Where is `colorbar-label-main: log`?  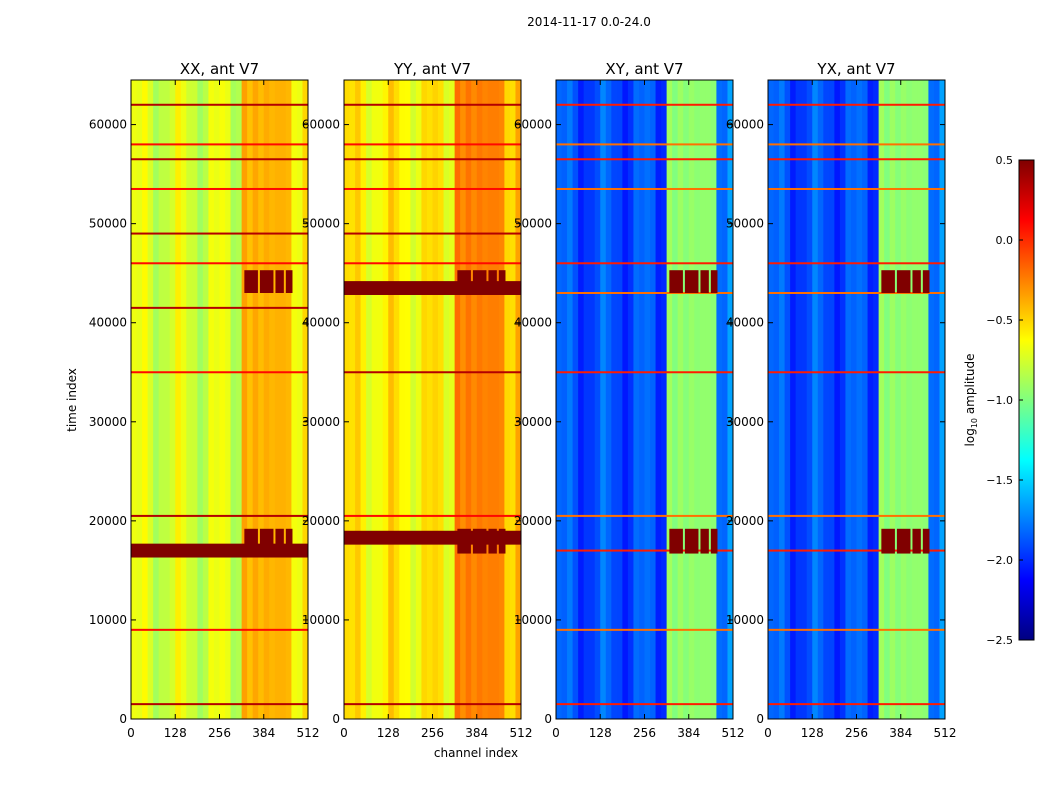
colorbar-label-main: log is located at coordinates (970, 437).